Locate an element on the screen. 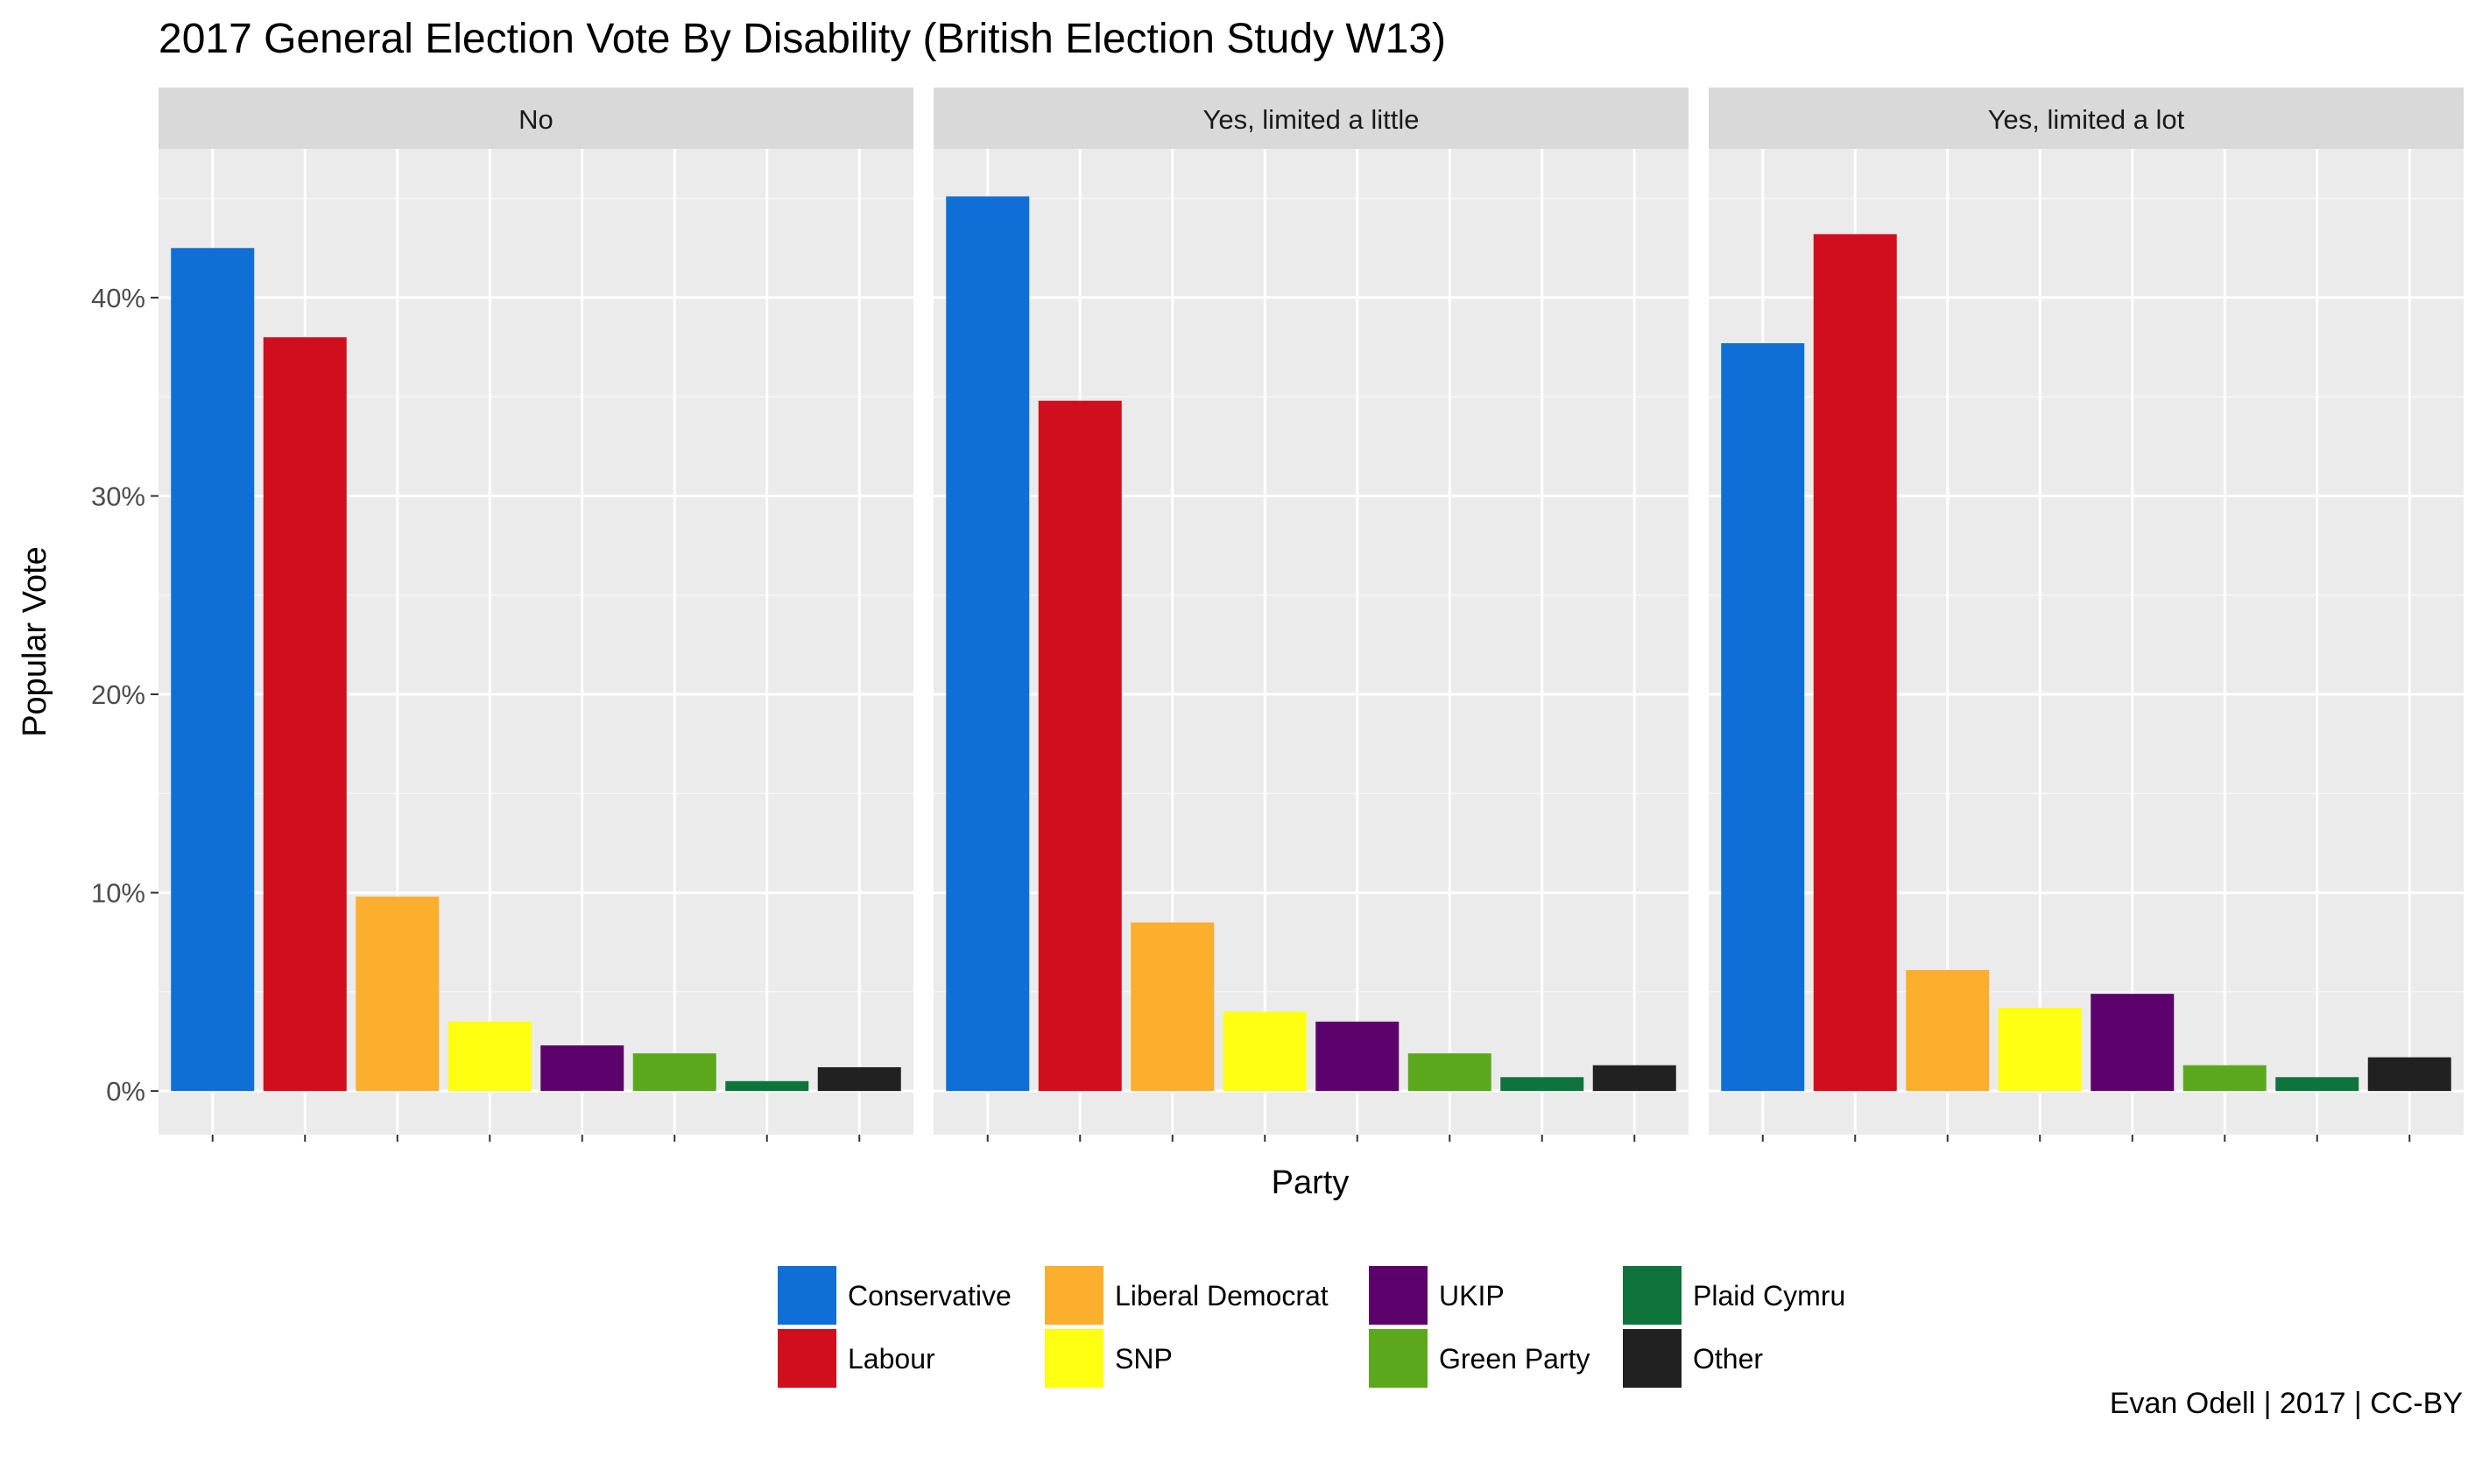  legend-label: Conservative is located at coordinates (930, 1296).